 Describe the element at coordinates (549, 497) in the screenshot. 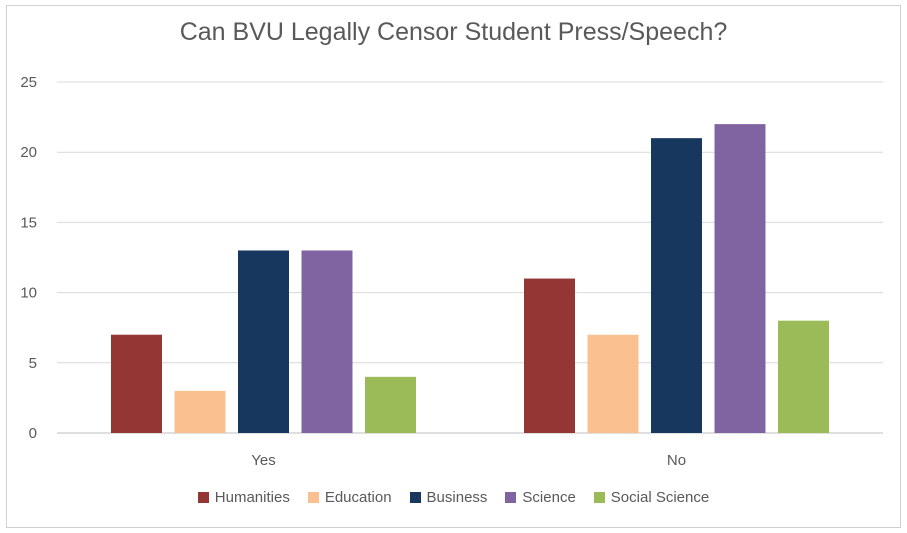

I see `legend-label: Science` at that location.